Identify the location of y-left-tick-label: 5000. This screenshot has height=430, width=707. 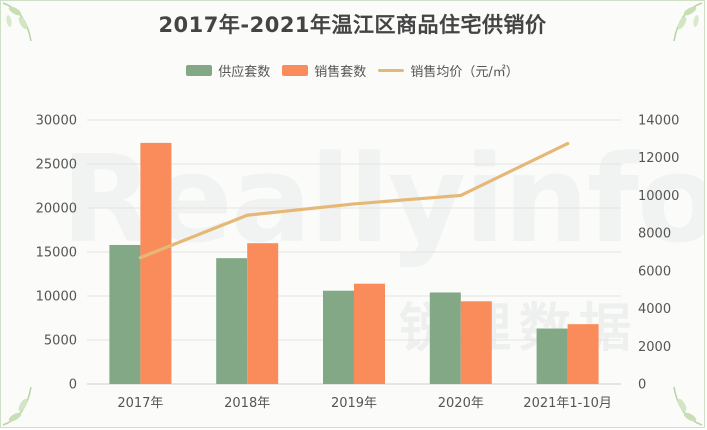
(60, 341).